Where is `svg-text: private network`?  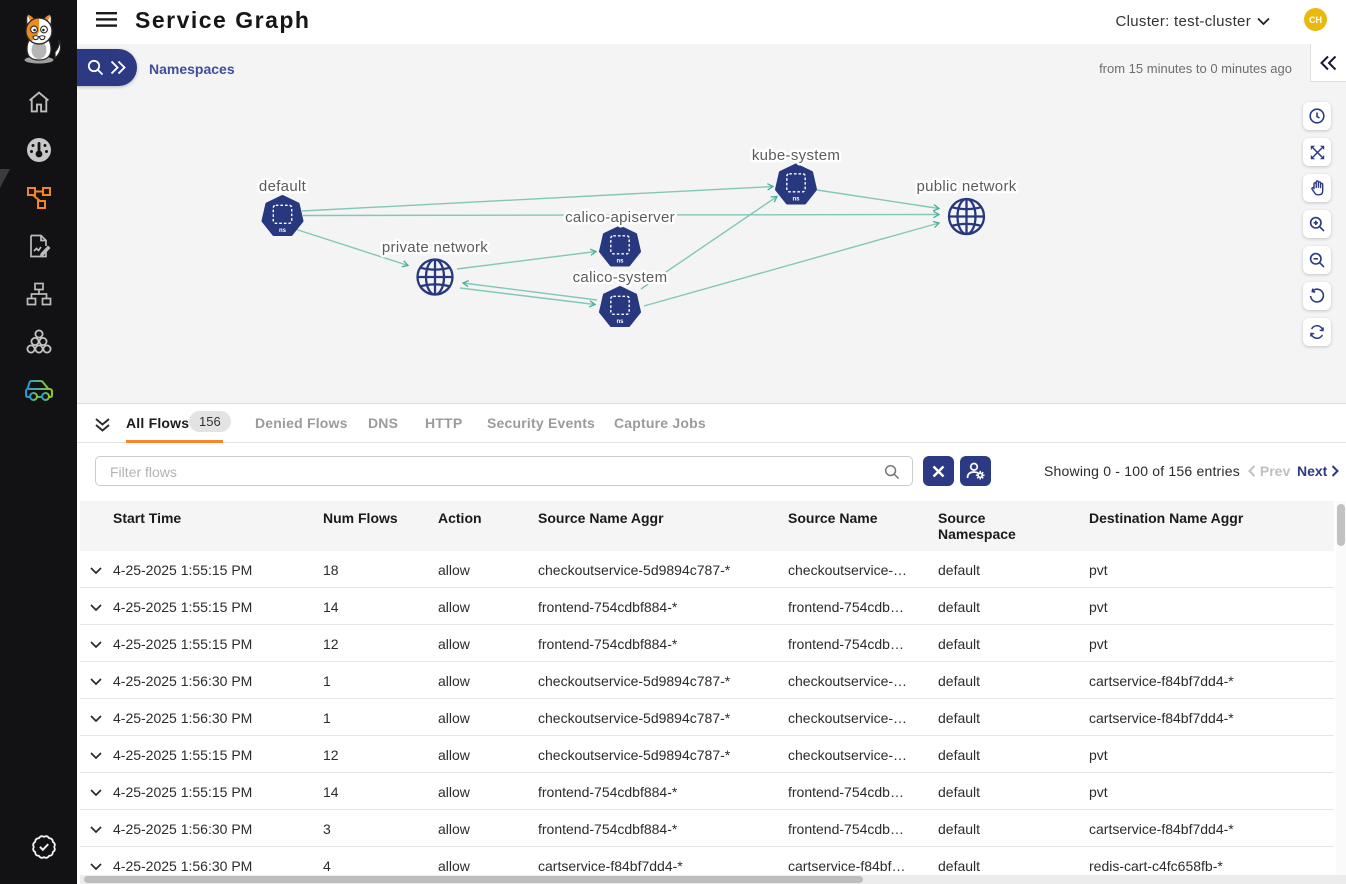 svg-text: private network is located at coordinates (435, 247).